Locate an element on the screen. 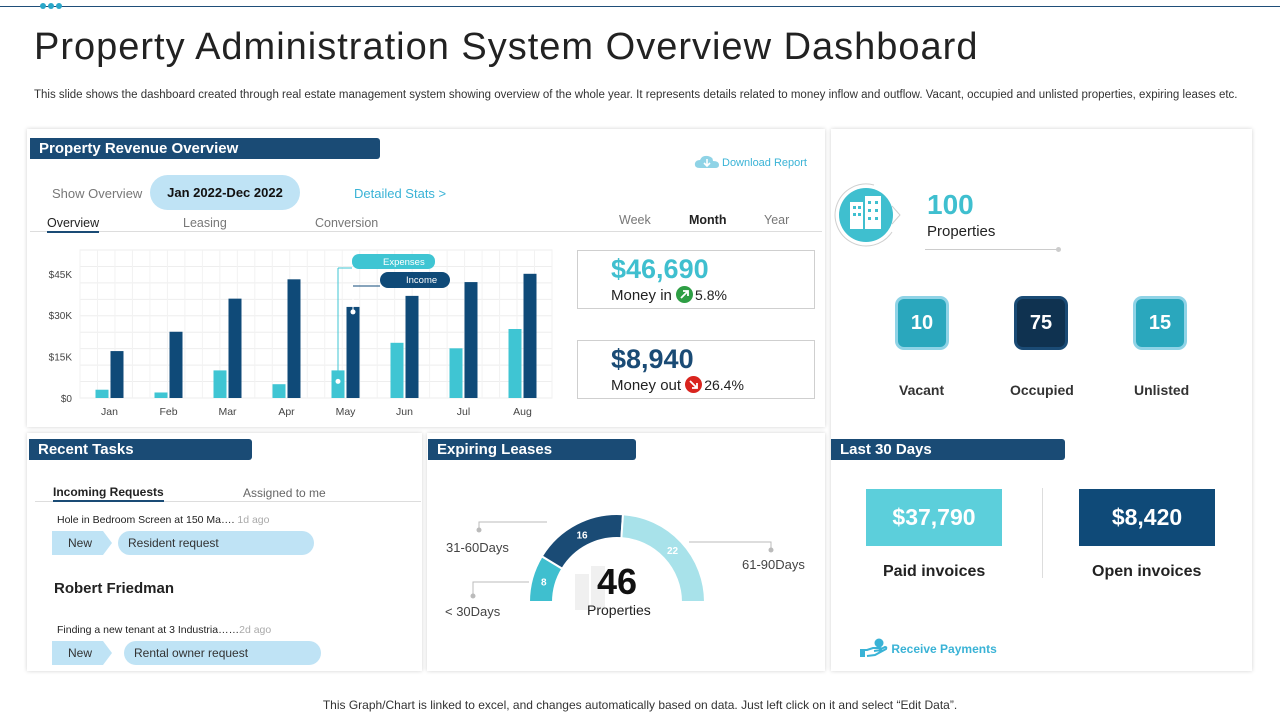 This screenshot has height=720, width=1280. unlisted-label: Unlisted is located at coordinates (1162, 390).